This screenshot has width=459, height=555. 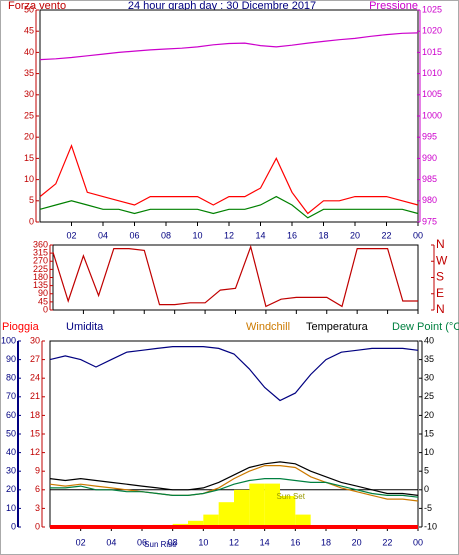 I want to click on legend-entry: Umidita, so click(x=85, y=327).